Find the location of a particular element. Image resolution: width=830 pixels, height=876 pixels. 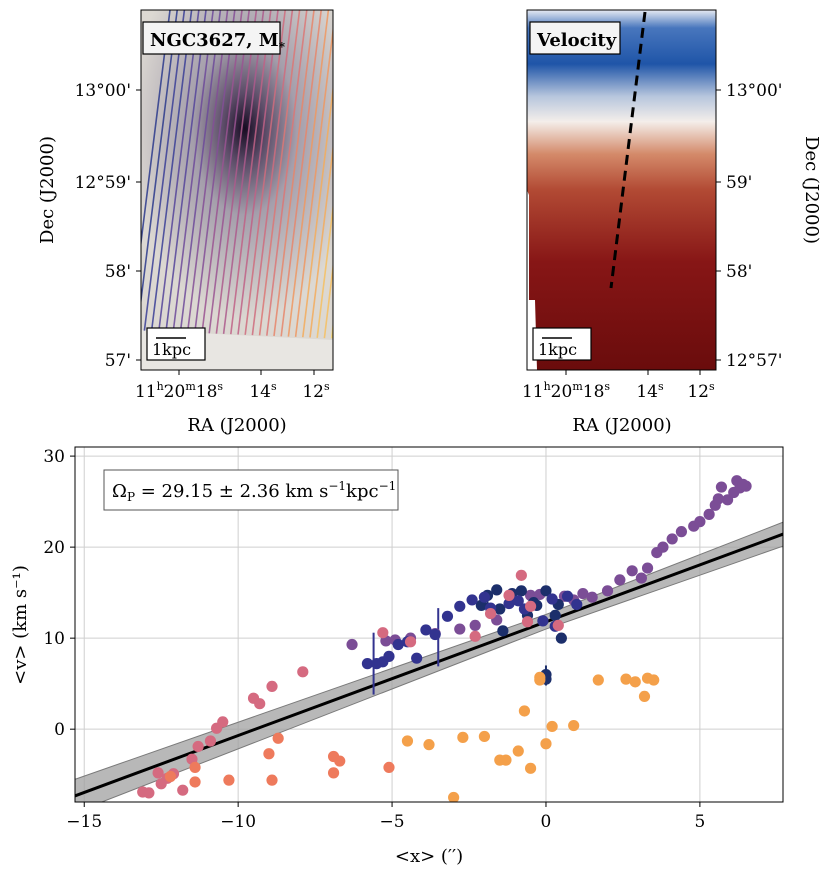

chart-ylabel: <v> (km s⁻¹) is located at coordinates (20, 625).